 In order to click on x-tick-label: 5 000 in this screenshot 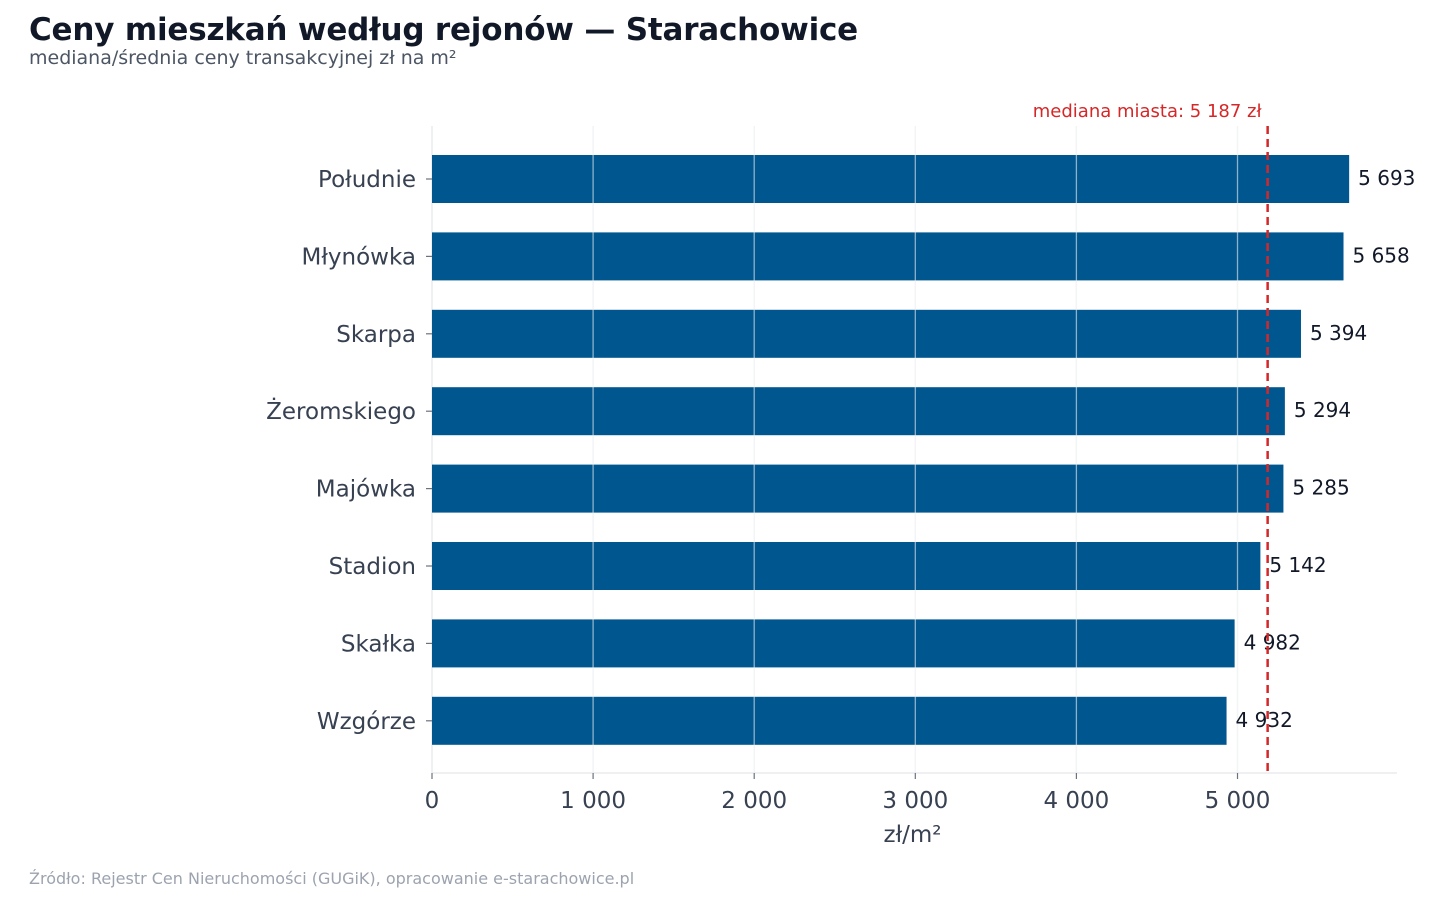, I will do `click(1238, 801)`.